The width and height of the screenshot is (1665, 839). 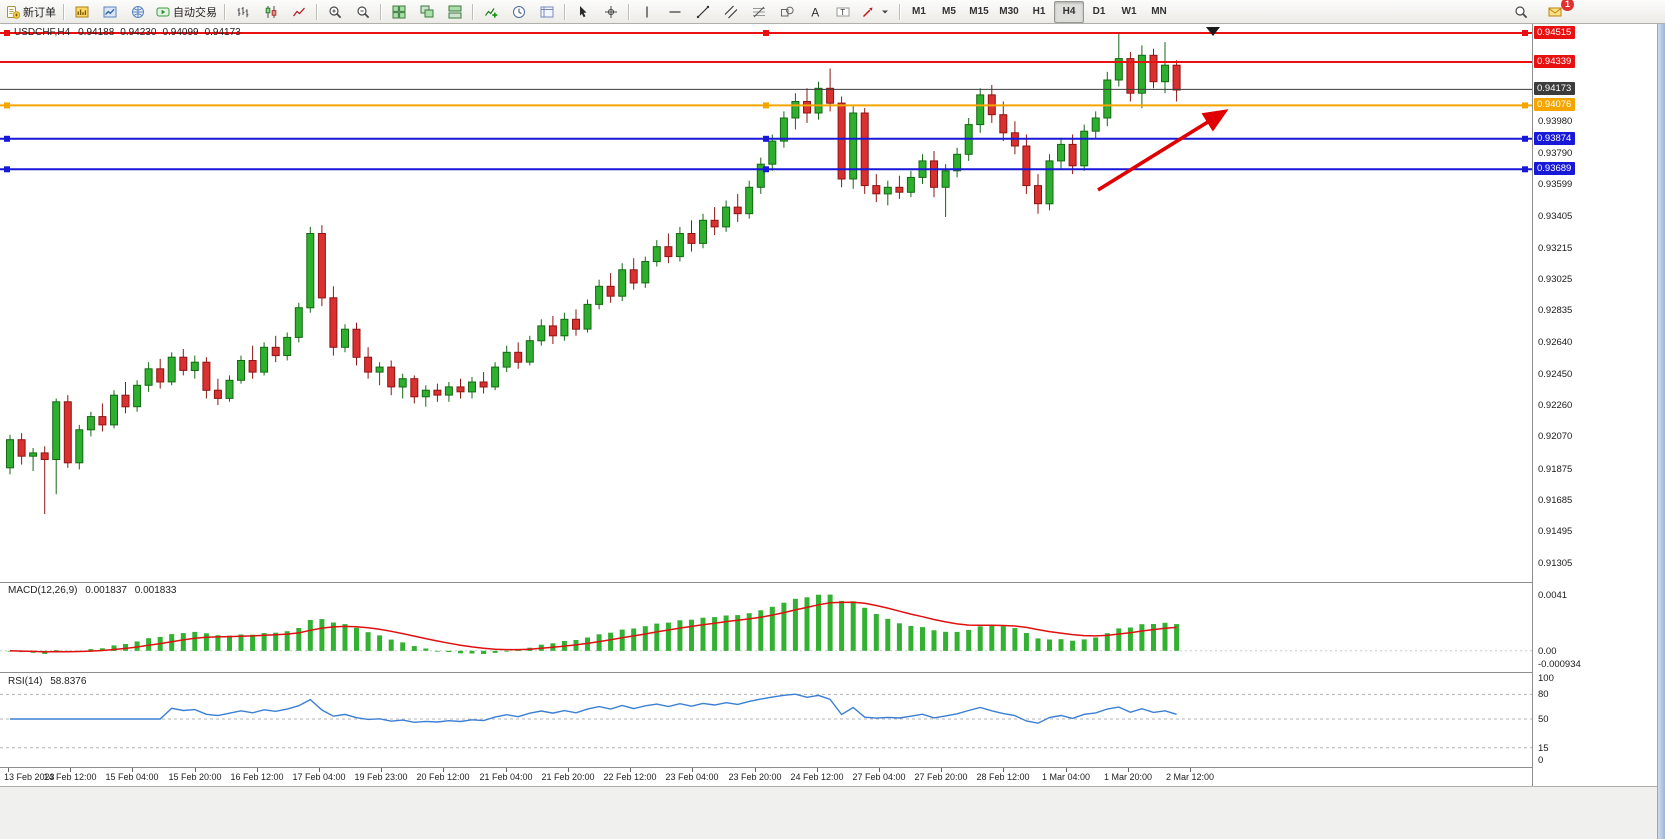 What do you see at coordinates (1555, 138) in the screenshot?
I see `price-tag: 0.93874` at bounding box center [1555, 138].